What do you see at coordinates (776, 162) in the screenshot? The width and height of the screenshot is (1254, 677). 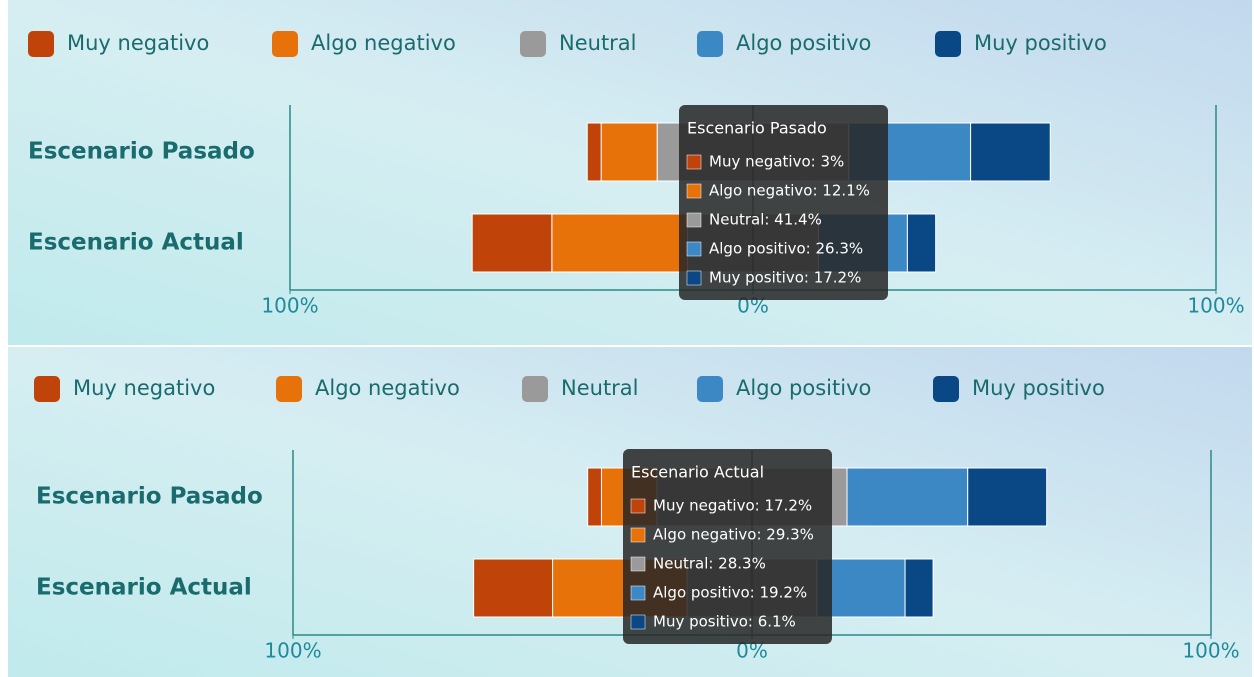 I see `tooltip-item: Muy negativo: 3%` at bounding box center [776, 162].